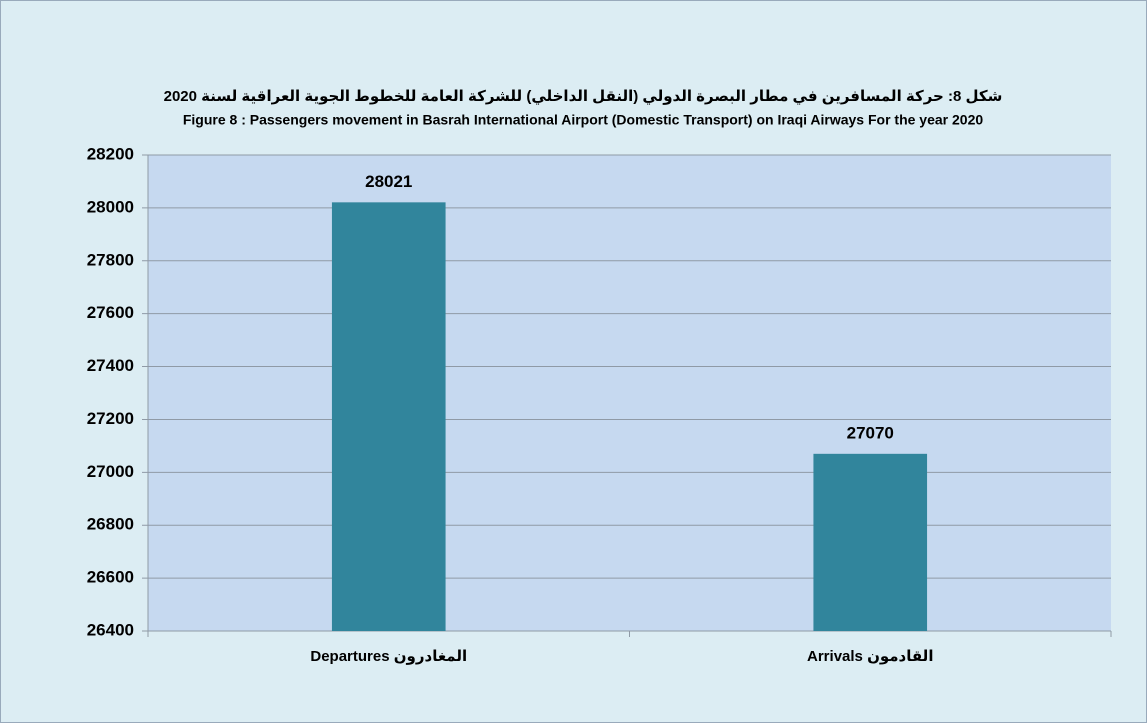 This screenshot has width=1147, height=723. Describe the element at coordinates (110, 259) in the screenshot. I see `y-tick-label: 27800` at that location.